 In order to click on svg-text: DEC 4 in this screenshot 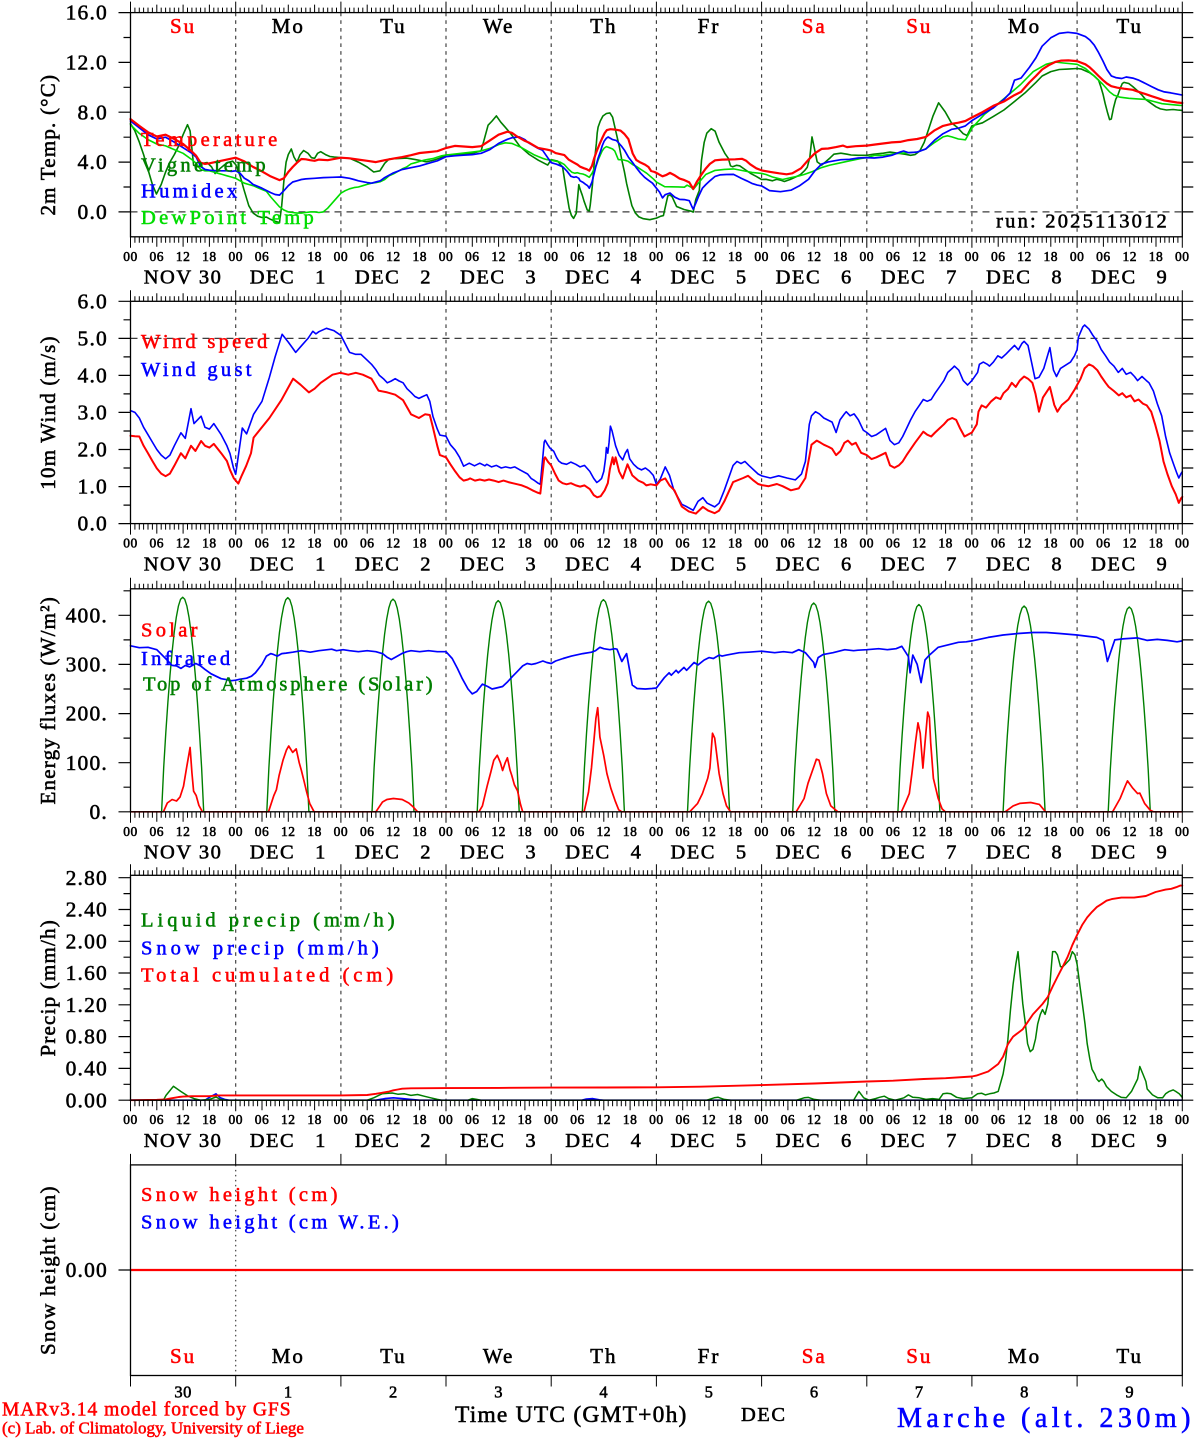, I will do `click(603, 278)`.